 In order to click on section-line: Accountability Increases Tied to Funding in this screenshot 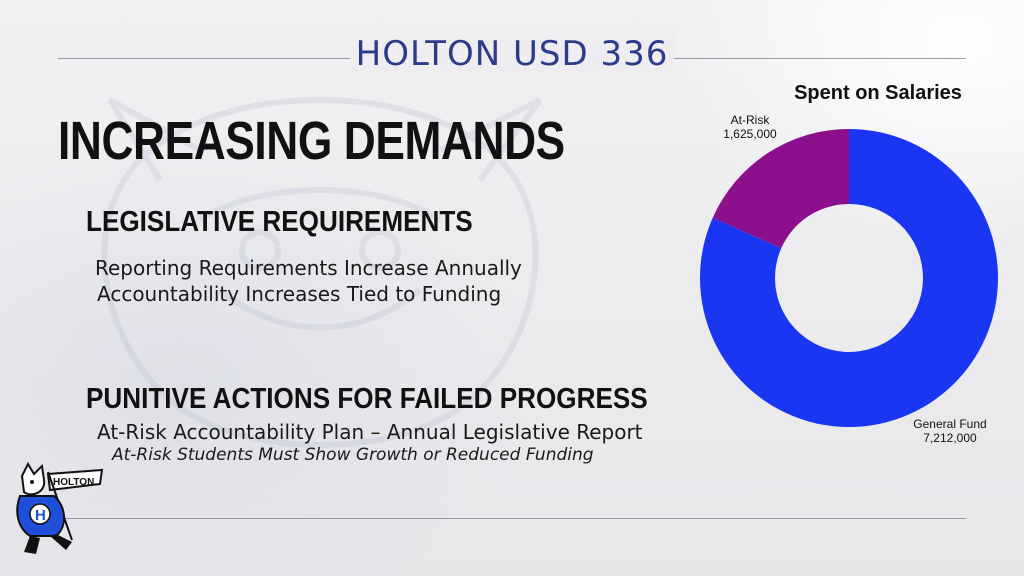, I will do `click(299, 294)`.